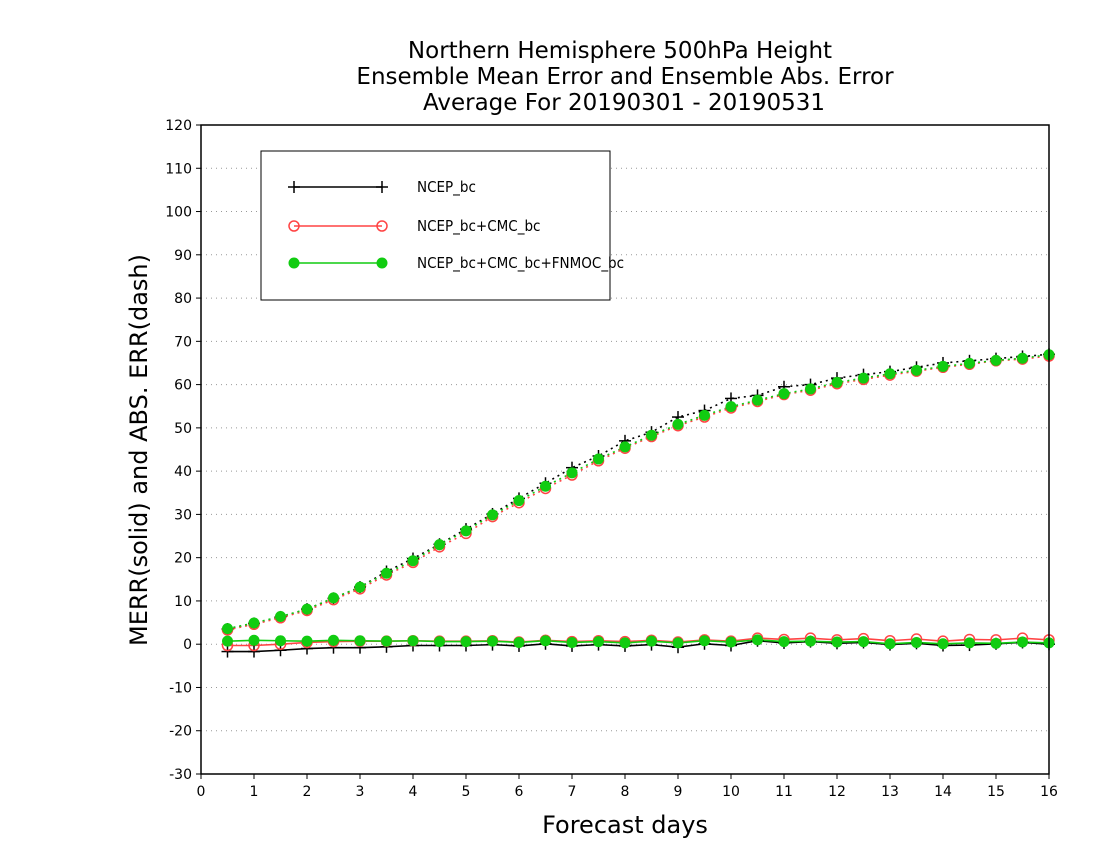 Image resolution: width=1100 pixels, height=850 pixels. What do you see at coordinates (180, 732) in the screenshot?
I see `y-tick-label: -20` at bounding box center [180, 732].